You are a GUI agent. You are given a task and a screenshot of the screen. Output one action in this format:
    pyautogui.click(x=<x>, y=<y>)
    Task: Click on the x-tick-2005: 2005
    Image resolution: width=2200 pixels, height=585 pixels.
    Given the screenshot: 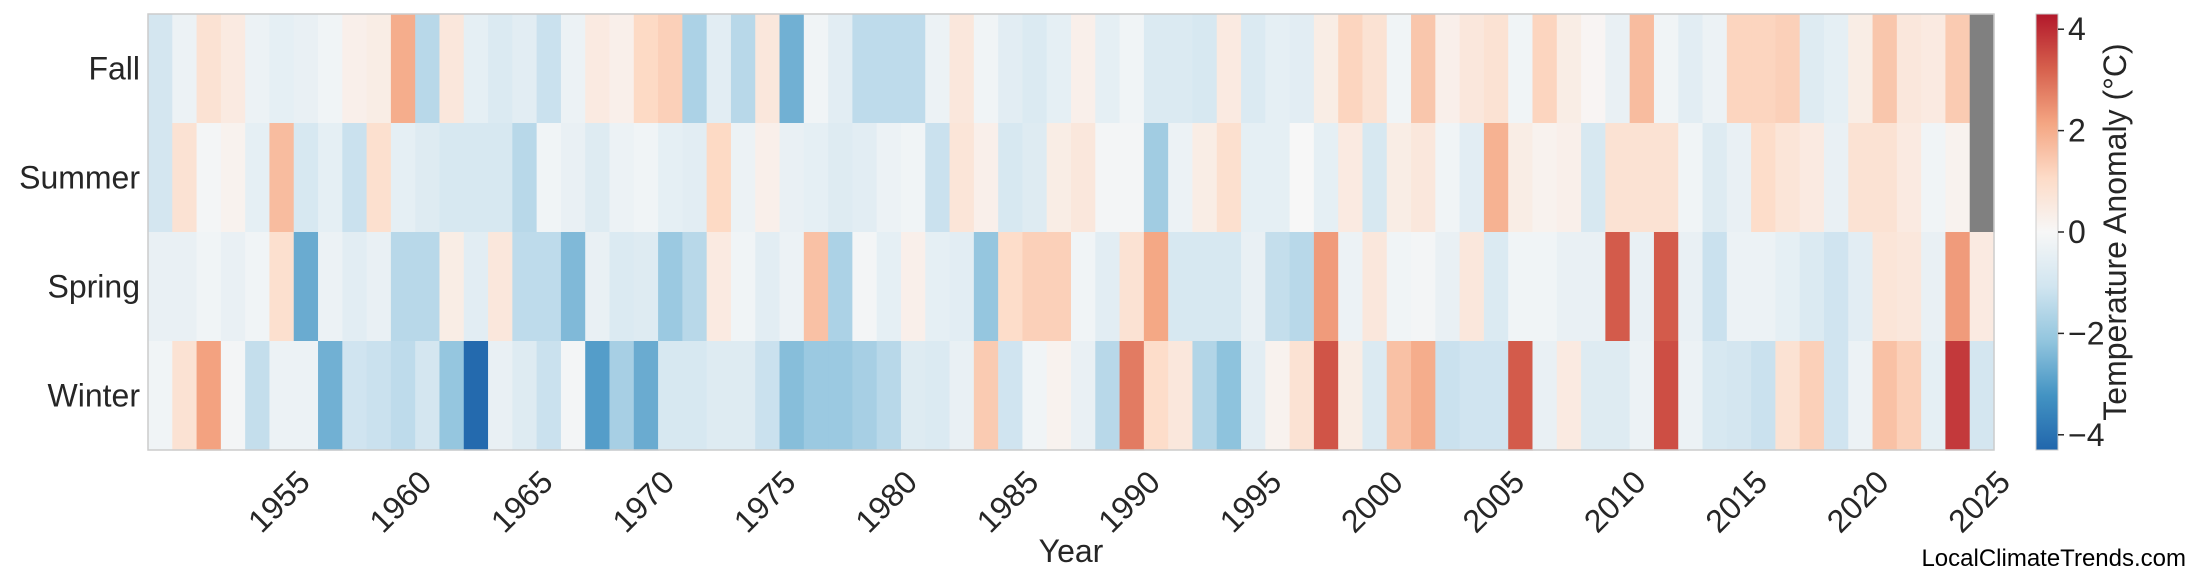 What is the action you would take?
    pyautogui.click(x=1493, y=502)
    